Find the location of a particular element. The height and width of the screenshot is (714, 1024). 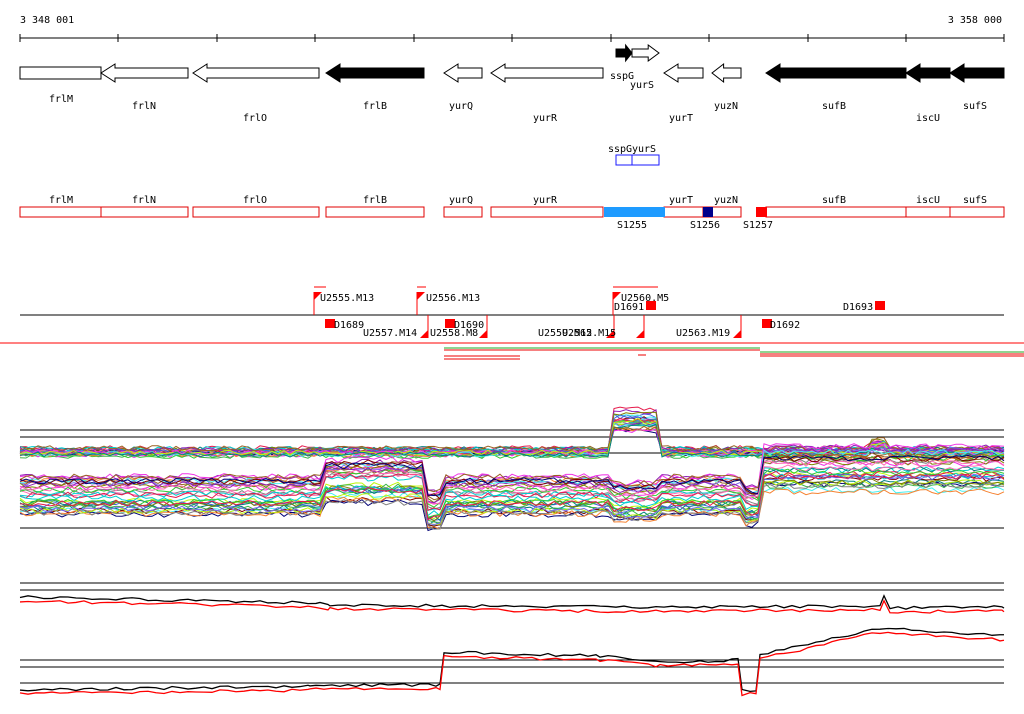

annotation-label-frlO: frlO is located at coordinates (255, 200).